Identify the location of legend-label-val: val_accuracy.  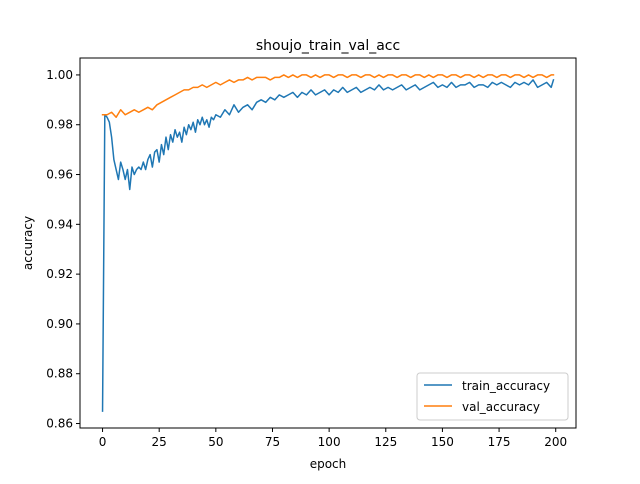
(501, 407).